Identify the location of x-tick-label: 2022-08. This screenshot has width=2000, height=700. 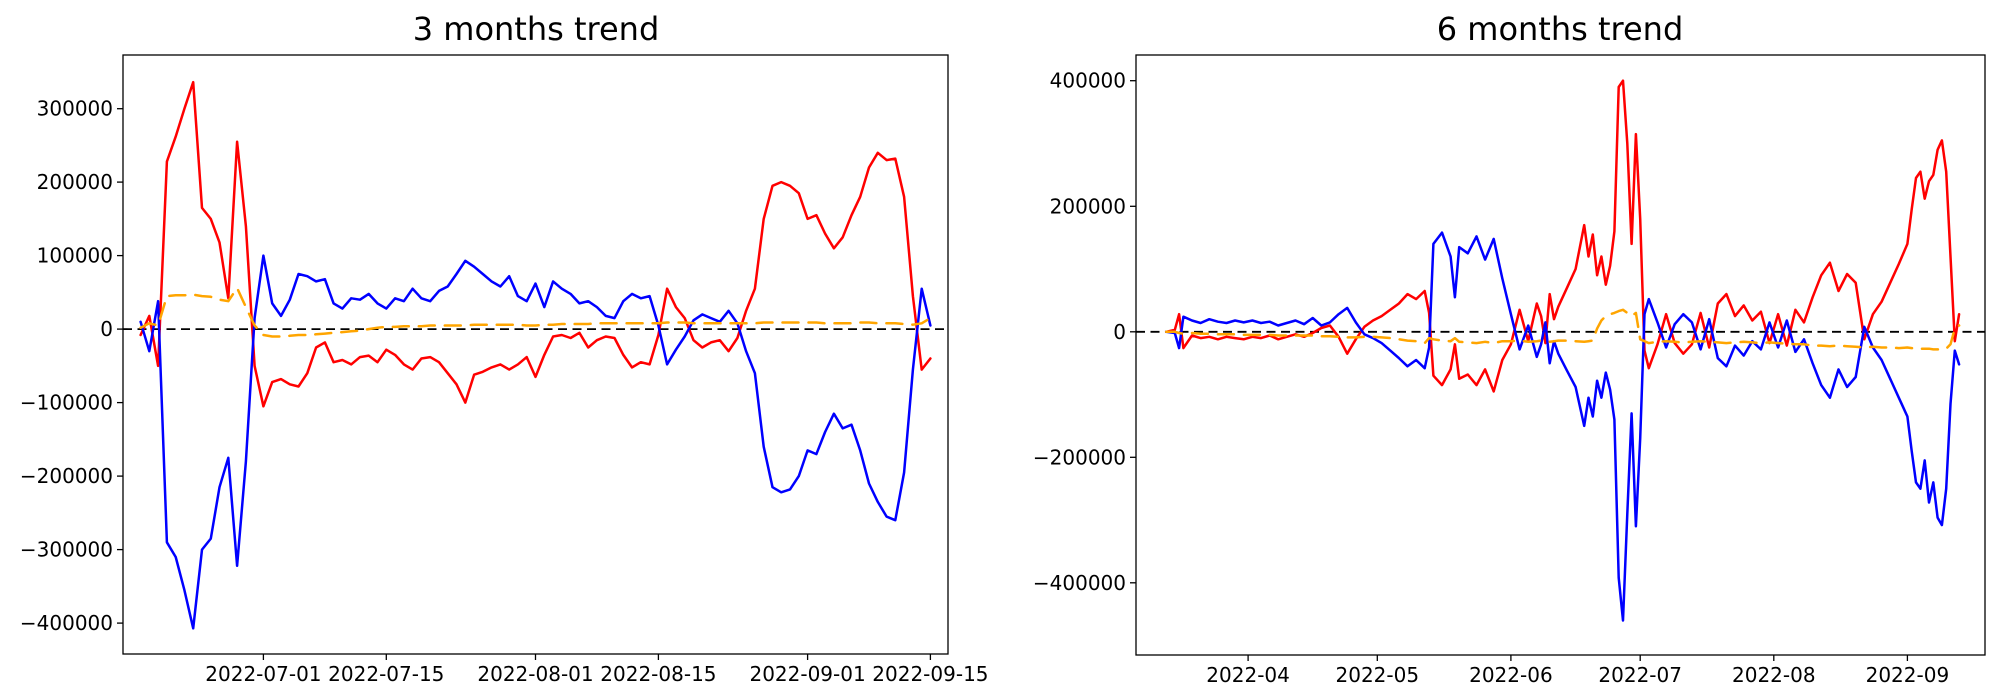
(1774, 675).